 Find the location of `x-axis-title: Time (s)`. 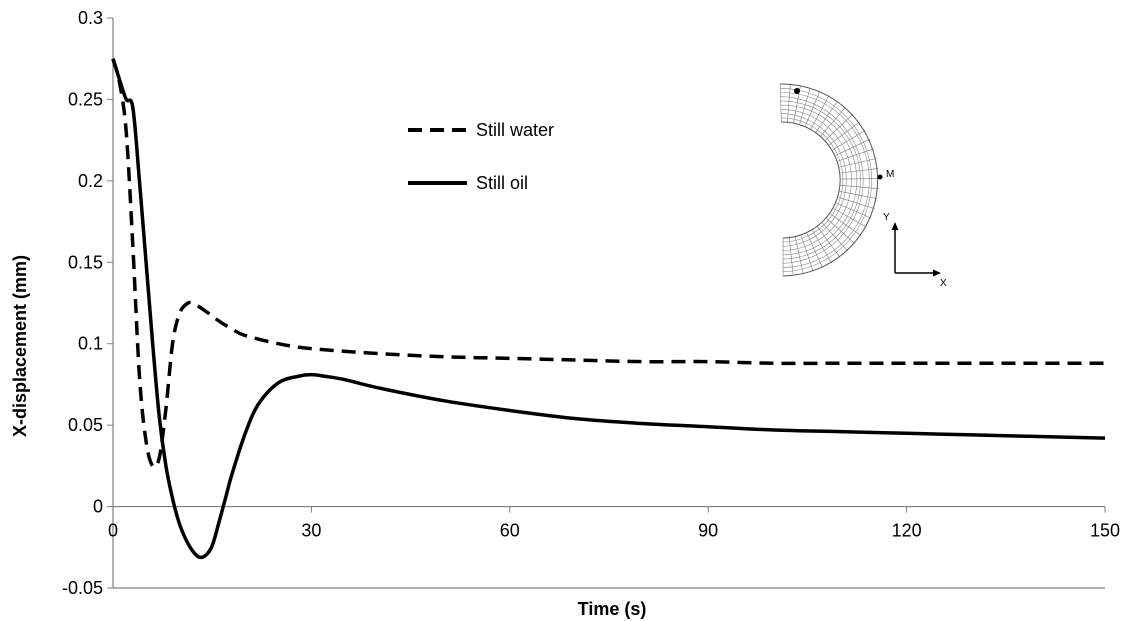

x-axis-title: Time (s) is located at coordinates (612, 609).